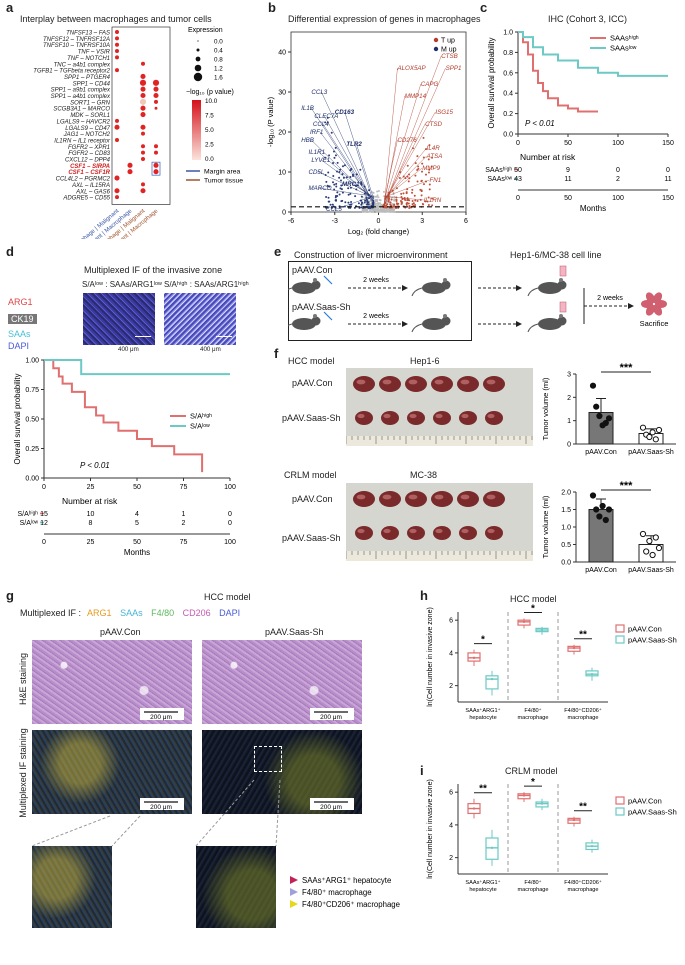 The image size is (685, 965). Describe the element at coordinates (424, 595) in the screenshot. I see `panel-h-letter: h` at that location.